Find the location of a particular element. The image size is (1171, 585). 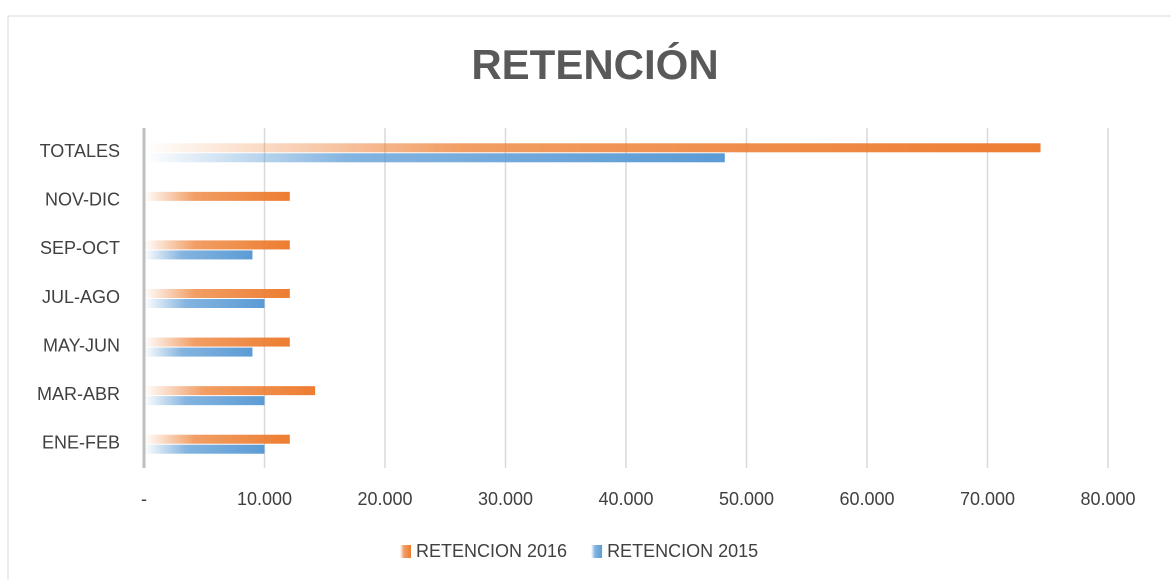

chart-title: RETENCIÓN is located at coordinates (594, 64).